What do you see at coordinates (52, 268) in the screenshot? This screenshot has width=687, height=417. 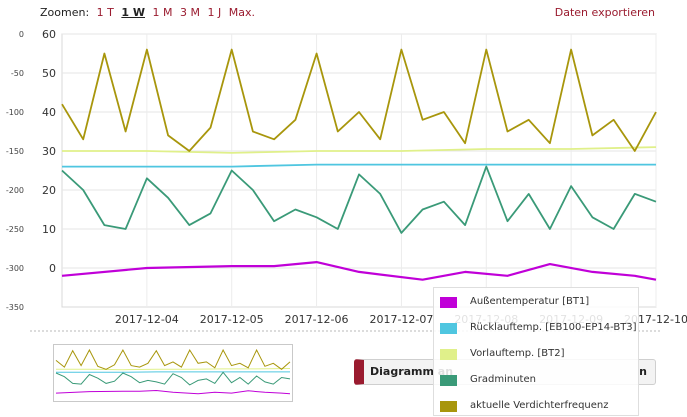 I see `y-left-tick-label: 0` at bounding box center [52, 268].